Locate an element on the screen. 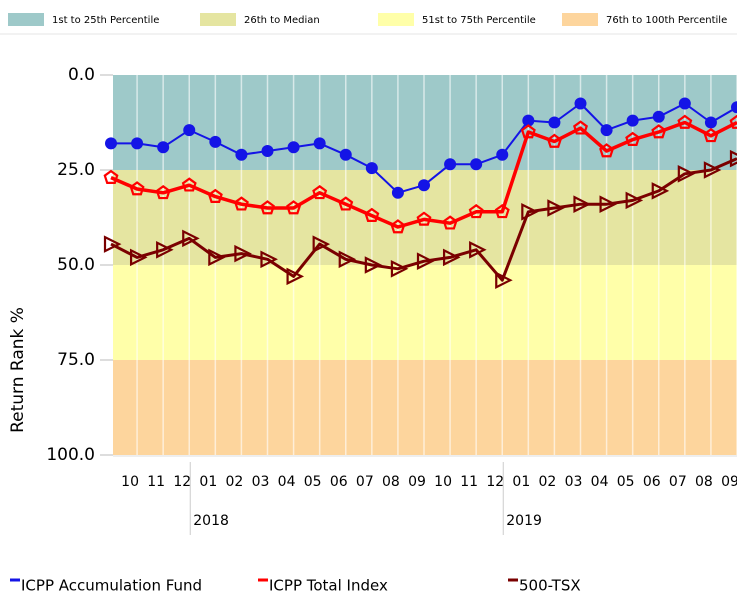 This screenshot has height=594, width=737. legend-label: 26th to Median is located at coordinates (282, 20).